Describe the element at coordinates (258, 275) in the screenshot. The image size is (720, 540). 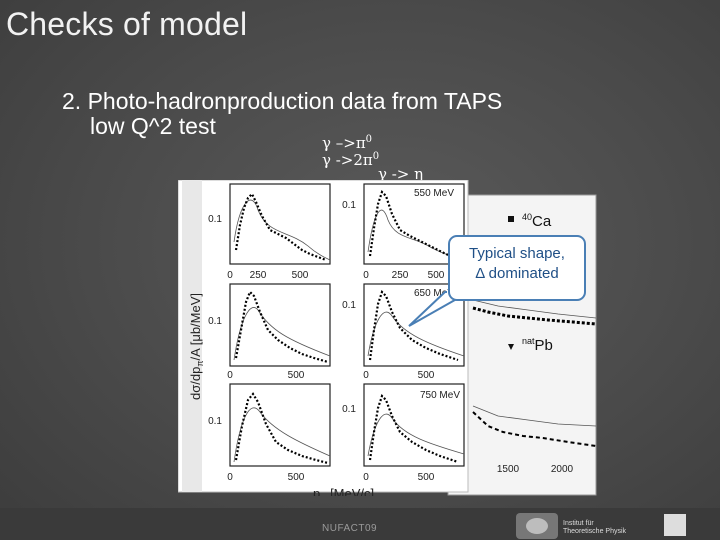
I see `left1-x-tick-1: 250` at that location.